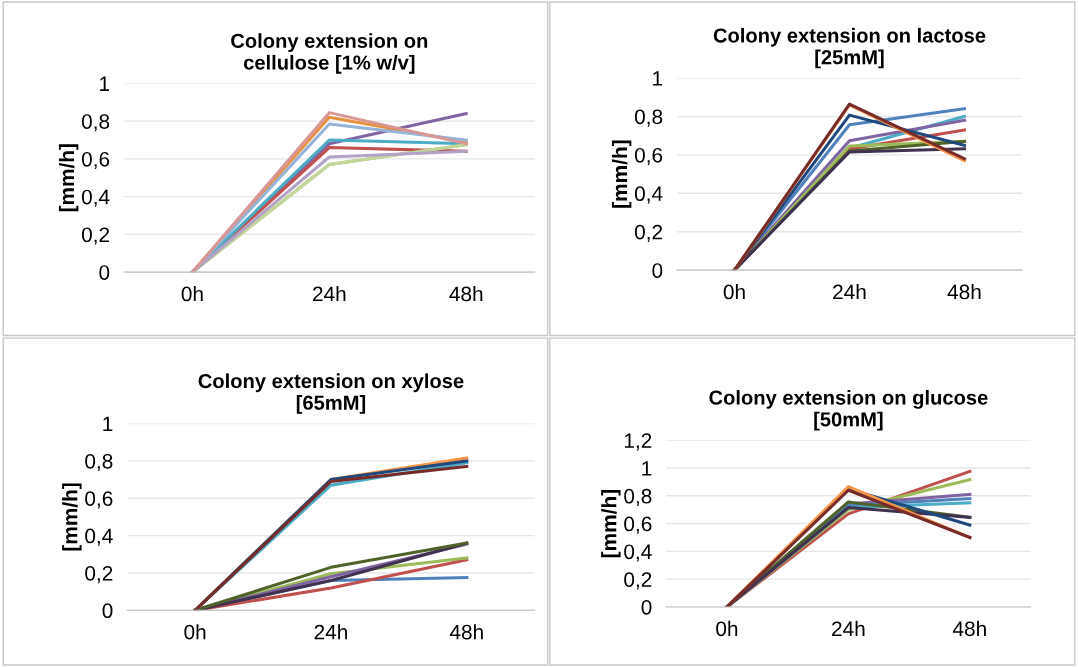 The image size is (1078, 667). Describe the element at coordinates (848, 410) in the screenshot. I see `chart-title: Colony extension on glucose [50mM]` at that location.